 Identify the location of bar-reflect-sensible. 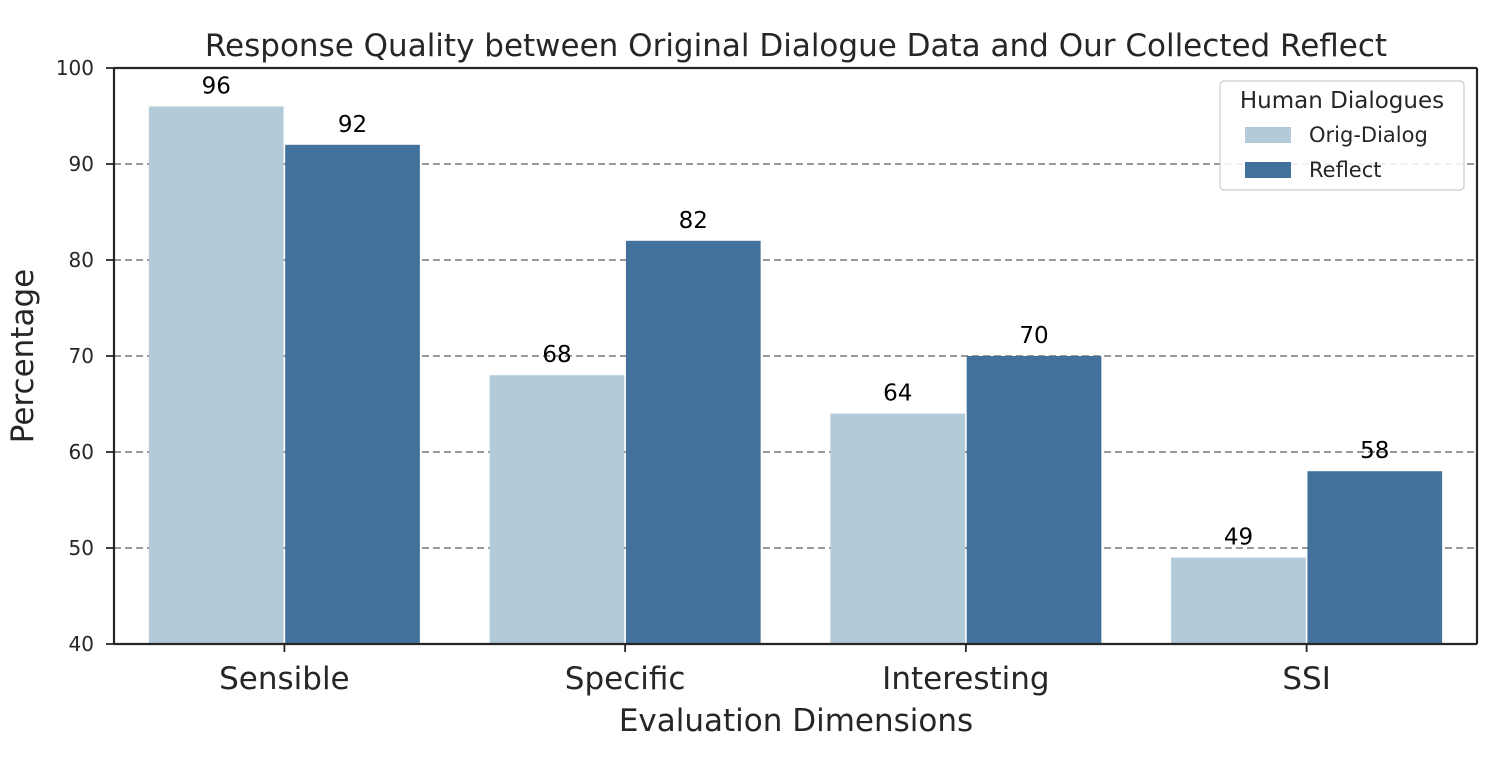
(352, 394).